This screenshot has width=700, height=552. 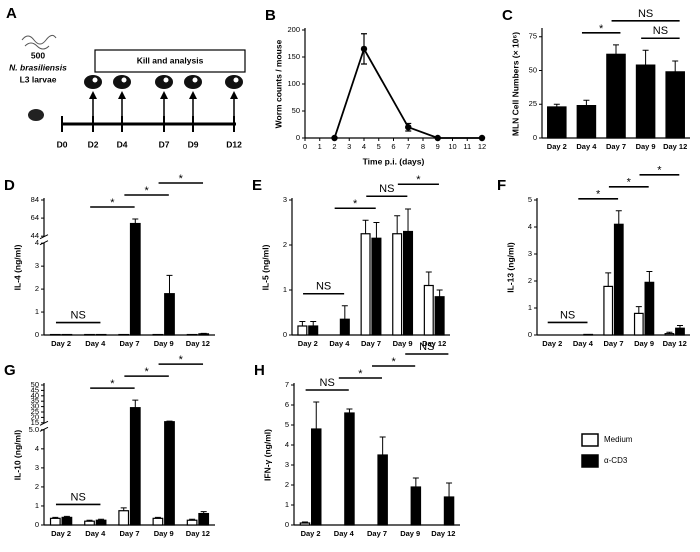 What do you see at coordinates (533, 36) in the screenshot?
I see `y-tick-label: 75` at bounding box center [533, 36].